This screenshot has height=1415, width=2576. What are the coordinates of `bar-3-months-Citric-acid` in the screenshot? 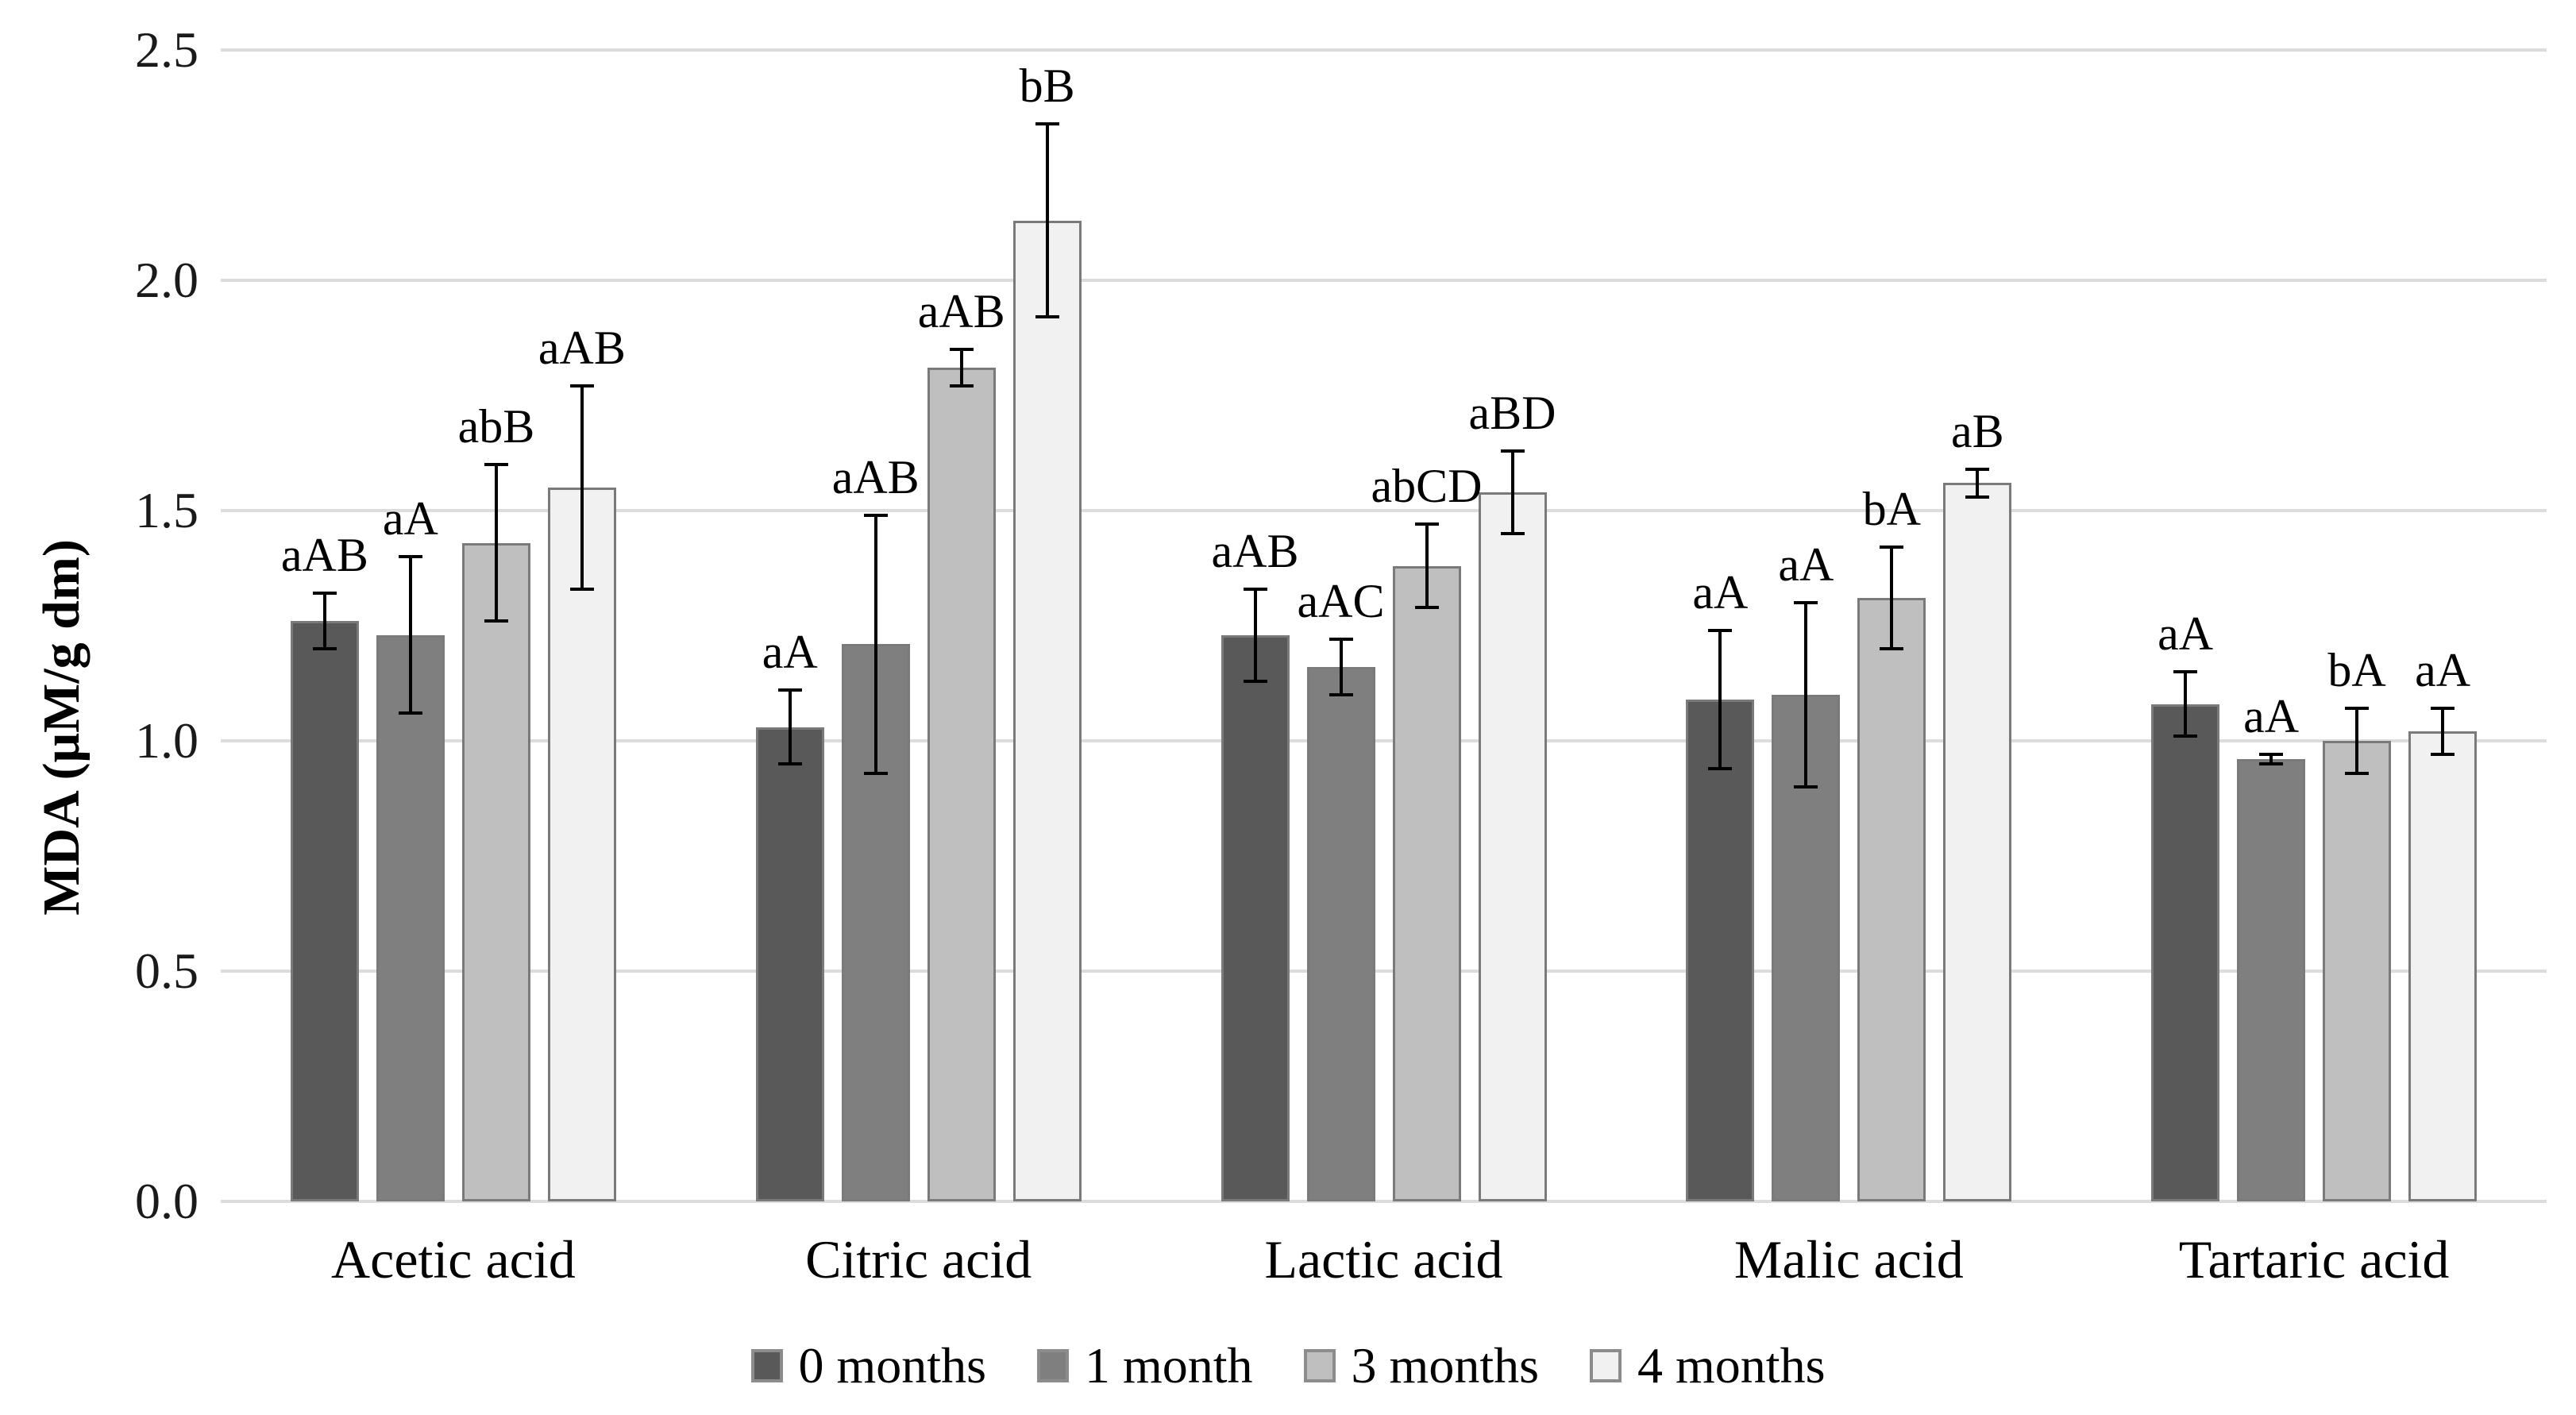 It's located at (961, 784).